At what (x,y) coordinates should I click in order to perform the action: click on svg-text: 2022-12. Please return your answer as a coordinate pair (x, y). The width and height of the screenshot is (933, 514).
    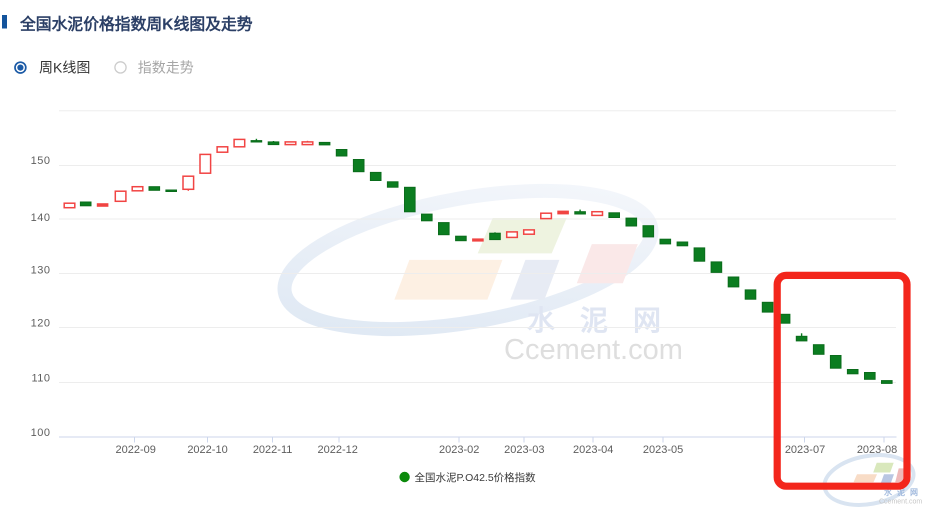
    Looking at the image, I should click on (338, 450).